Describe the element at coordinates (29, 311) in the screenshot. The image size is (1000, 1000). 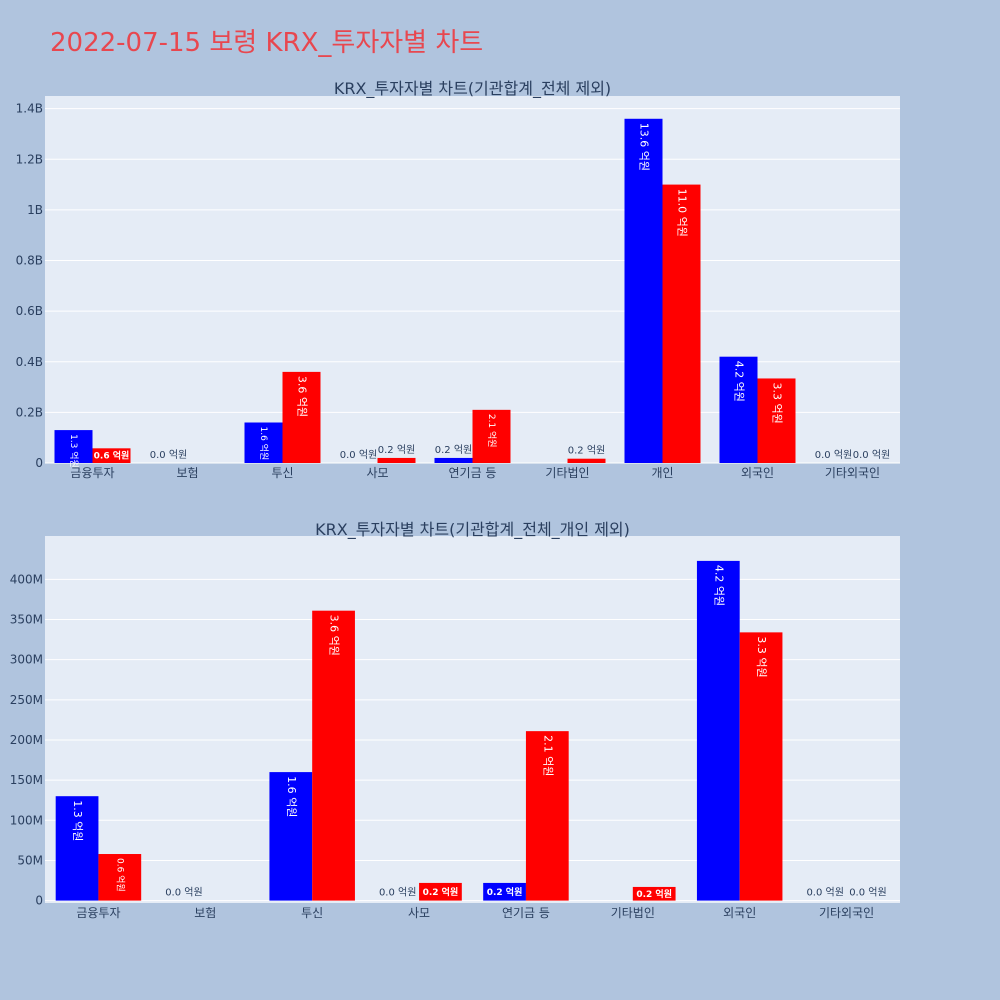
I see `y-tick-label: 0.6B` at that location.